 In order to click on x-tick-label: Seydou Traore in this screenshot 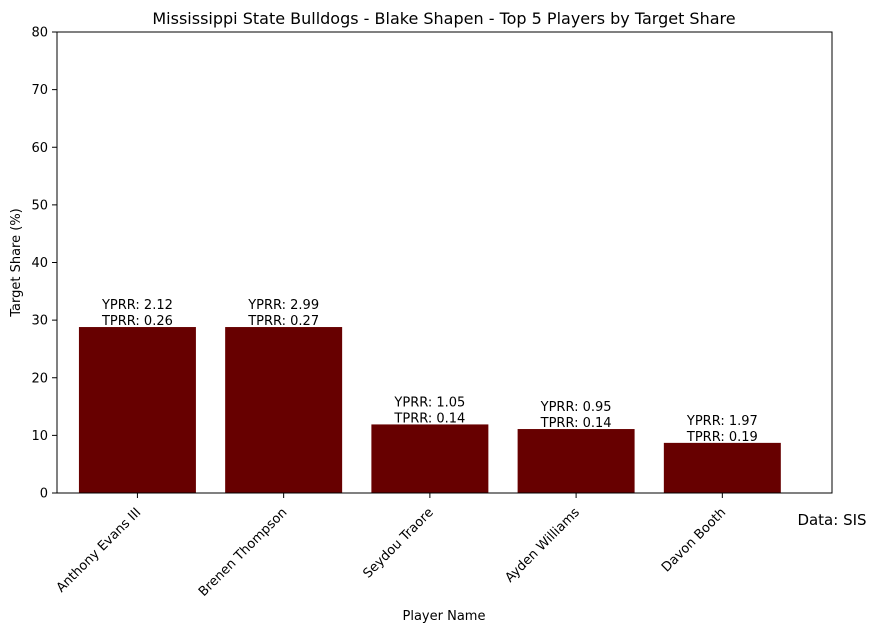, I will do `click(398, 543)`.